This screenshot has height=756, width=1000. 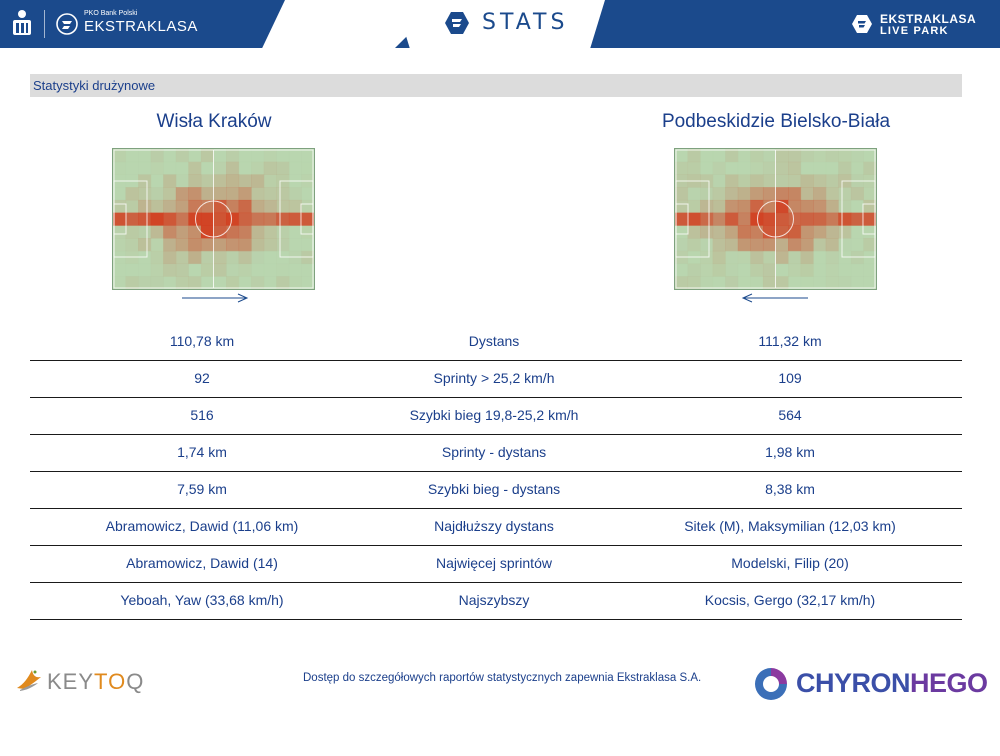 I want to click on app-title: STATS, so click(x=525, y=22).